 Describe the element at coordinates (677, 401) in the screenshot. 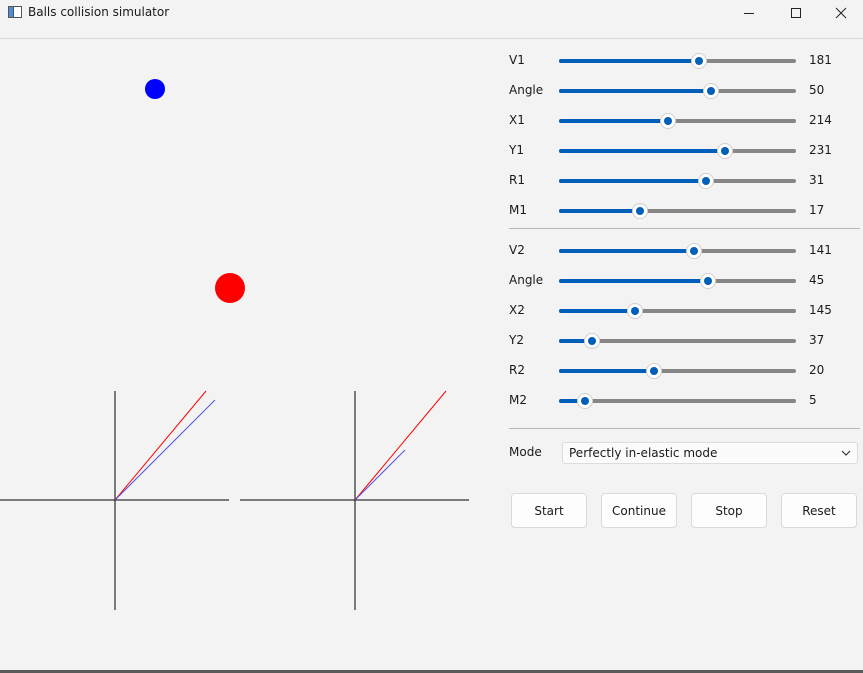

I see `ball2-m2-slider` at that location.